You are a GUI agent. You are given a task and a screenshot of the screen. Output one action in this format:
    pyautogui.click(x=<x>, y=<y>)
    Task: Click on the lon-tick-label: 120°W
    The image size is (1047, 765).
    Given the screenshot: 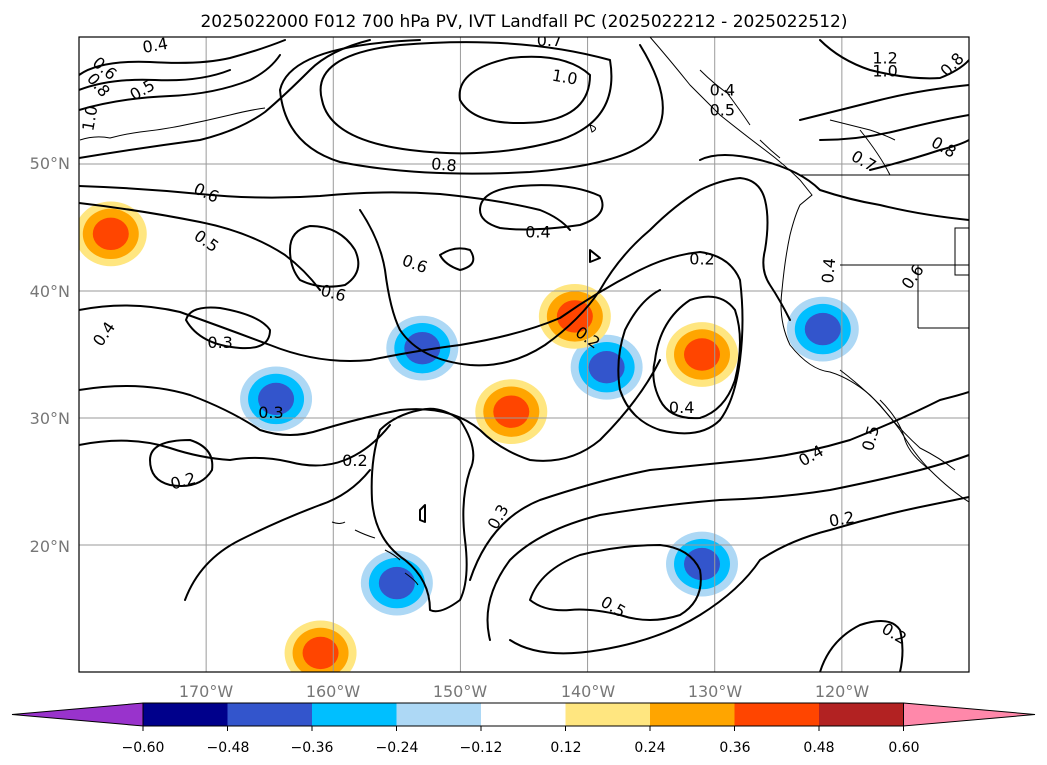 What is the action you would take?
    pyautogui.click(x=842, y=691)
    